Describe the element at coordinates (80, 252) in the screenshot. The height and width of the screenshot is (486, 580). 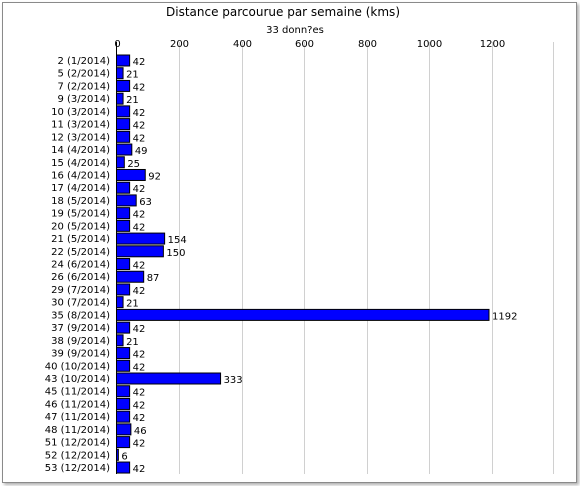
I see `category-label: 22 (5/2014)` at that location.